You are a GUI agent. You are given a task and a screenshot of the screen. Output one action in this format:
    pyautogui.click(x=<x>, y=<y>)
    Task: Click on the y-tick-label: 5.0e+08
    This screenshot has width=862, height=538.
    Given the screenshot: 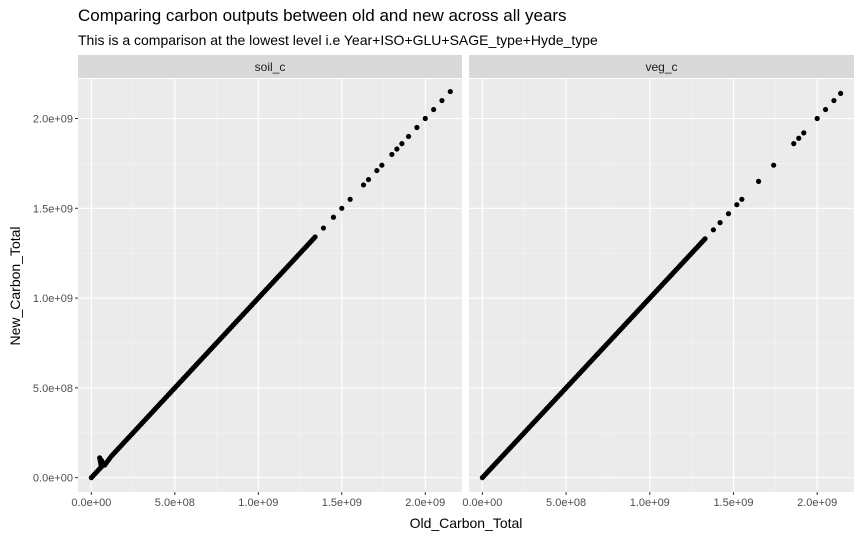 What is the action you would take?
    pyautogui.click(x=53, y=389)
    